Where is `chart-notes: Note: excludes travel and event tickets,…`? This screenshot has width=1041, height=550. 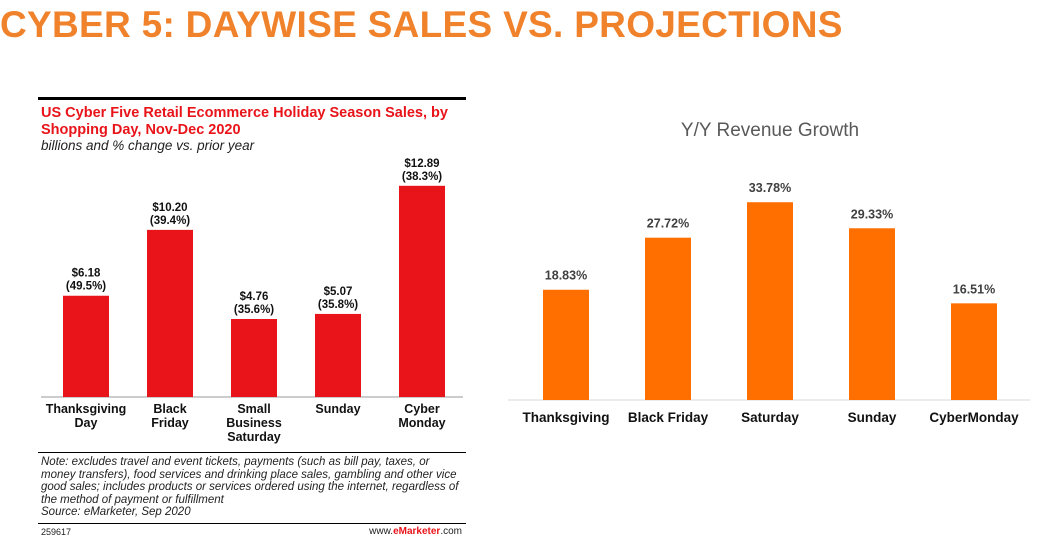 chart-notes: Note: excludes travel and event tickets,… is located at coordinates (251, 487).